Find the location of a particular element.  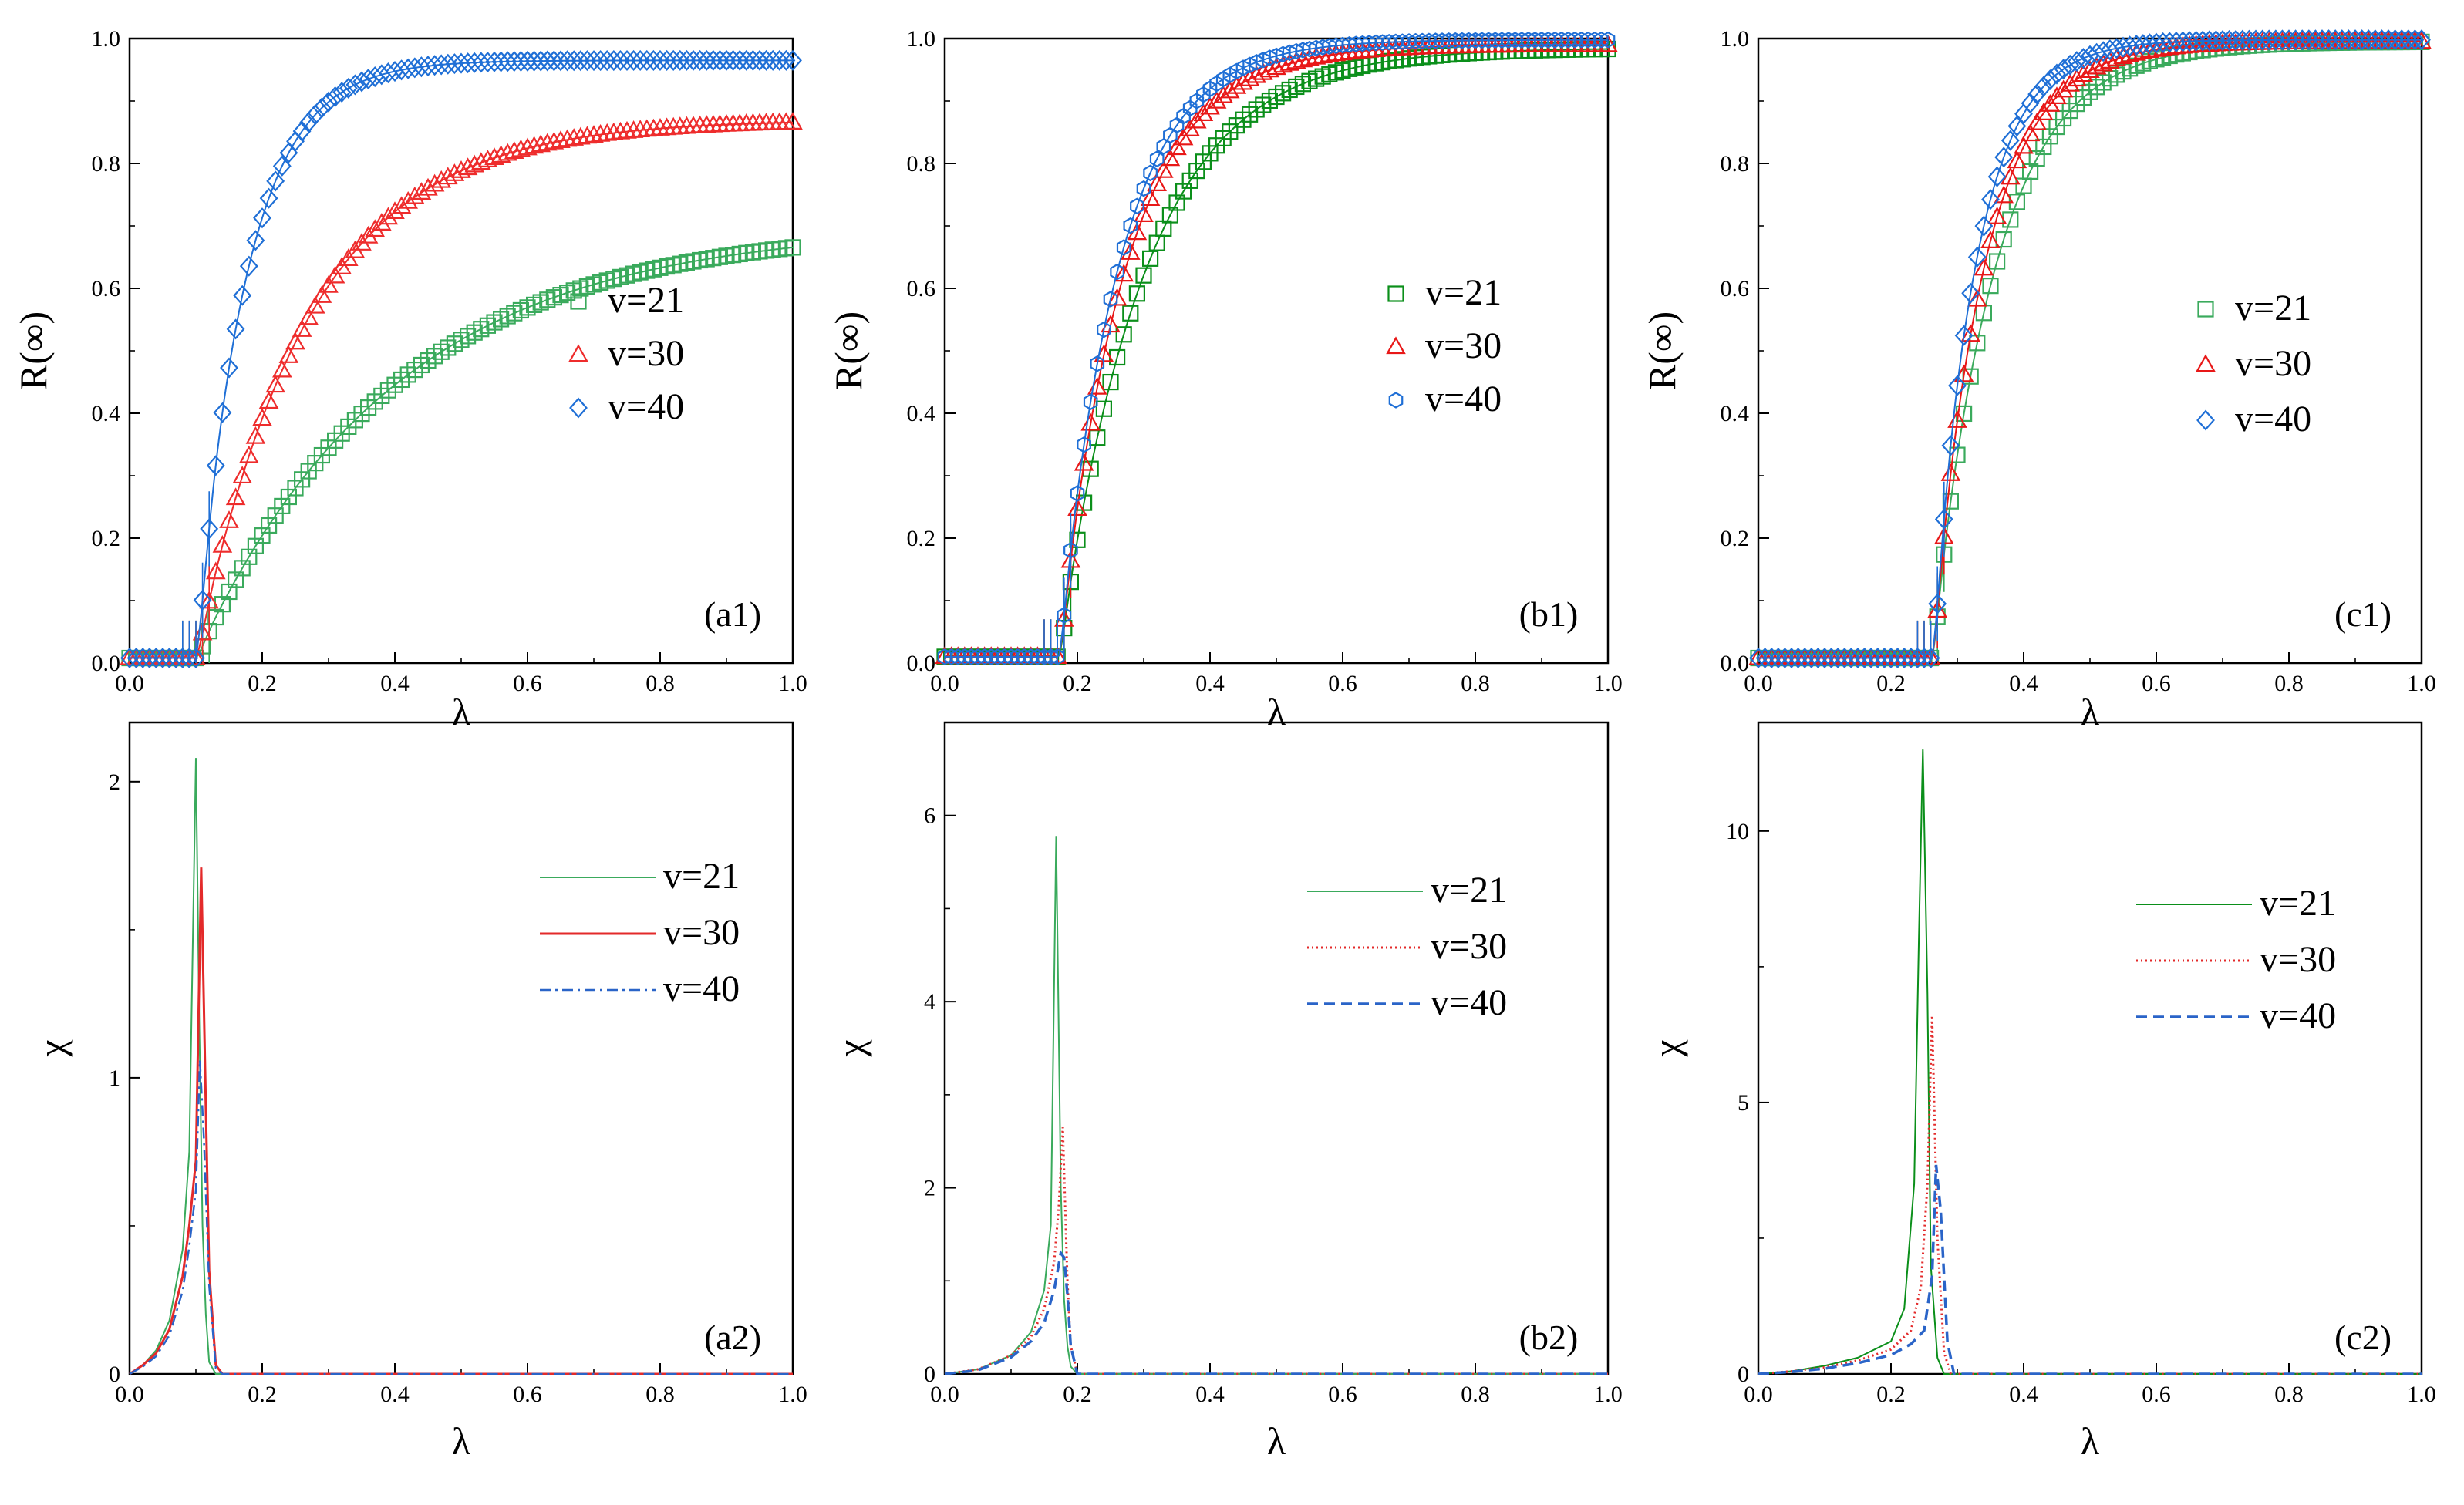

y-tick-label: 0.4 is located at coordinates (1735, 413).